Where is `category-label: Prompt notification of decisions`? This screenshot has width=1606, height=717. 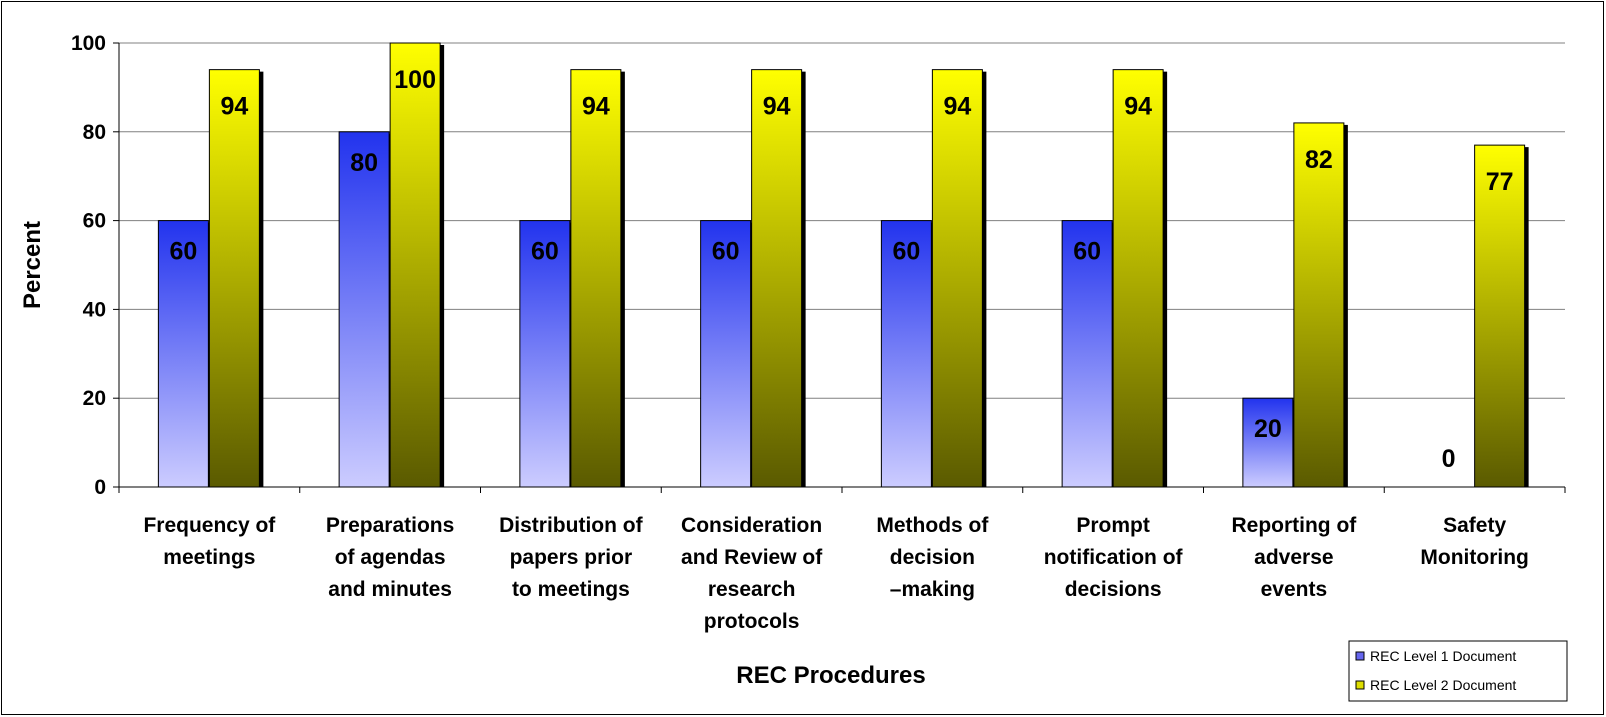 category-label: Prompt notification of decisions is located at coordinates (1114, 557).